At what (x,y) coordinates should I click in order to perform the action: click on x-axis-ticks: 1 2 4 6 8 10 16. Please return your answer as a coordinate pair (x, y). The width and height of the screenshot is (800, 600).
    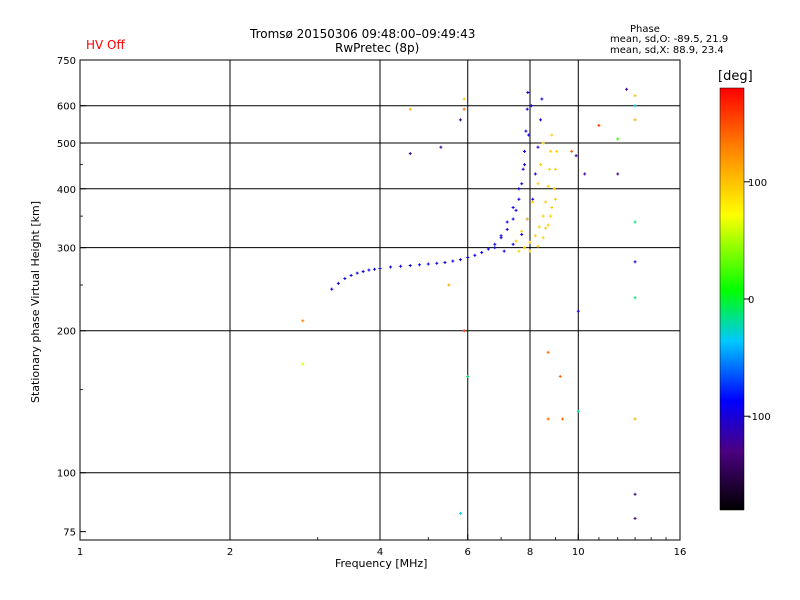
    Looking at the image, I should click on (382, 546).